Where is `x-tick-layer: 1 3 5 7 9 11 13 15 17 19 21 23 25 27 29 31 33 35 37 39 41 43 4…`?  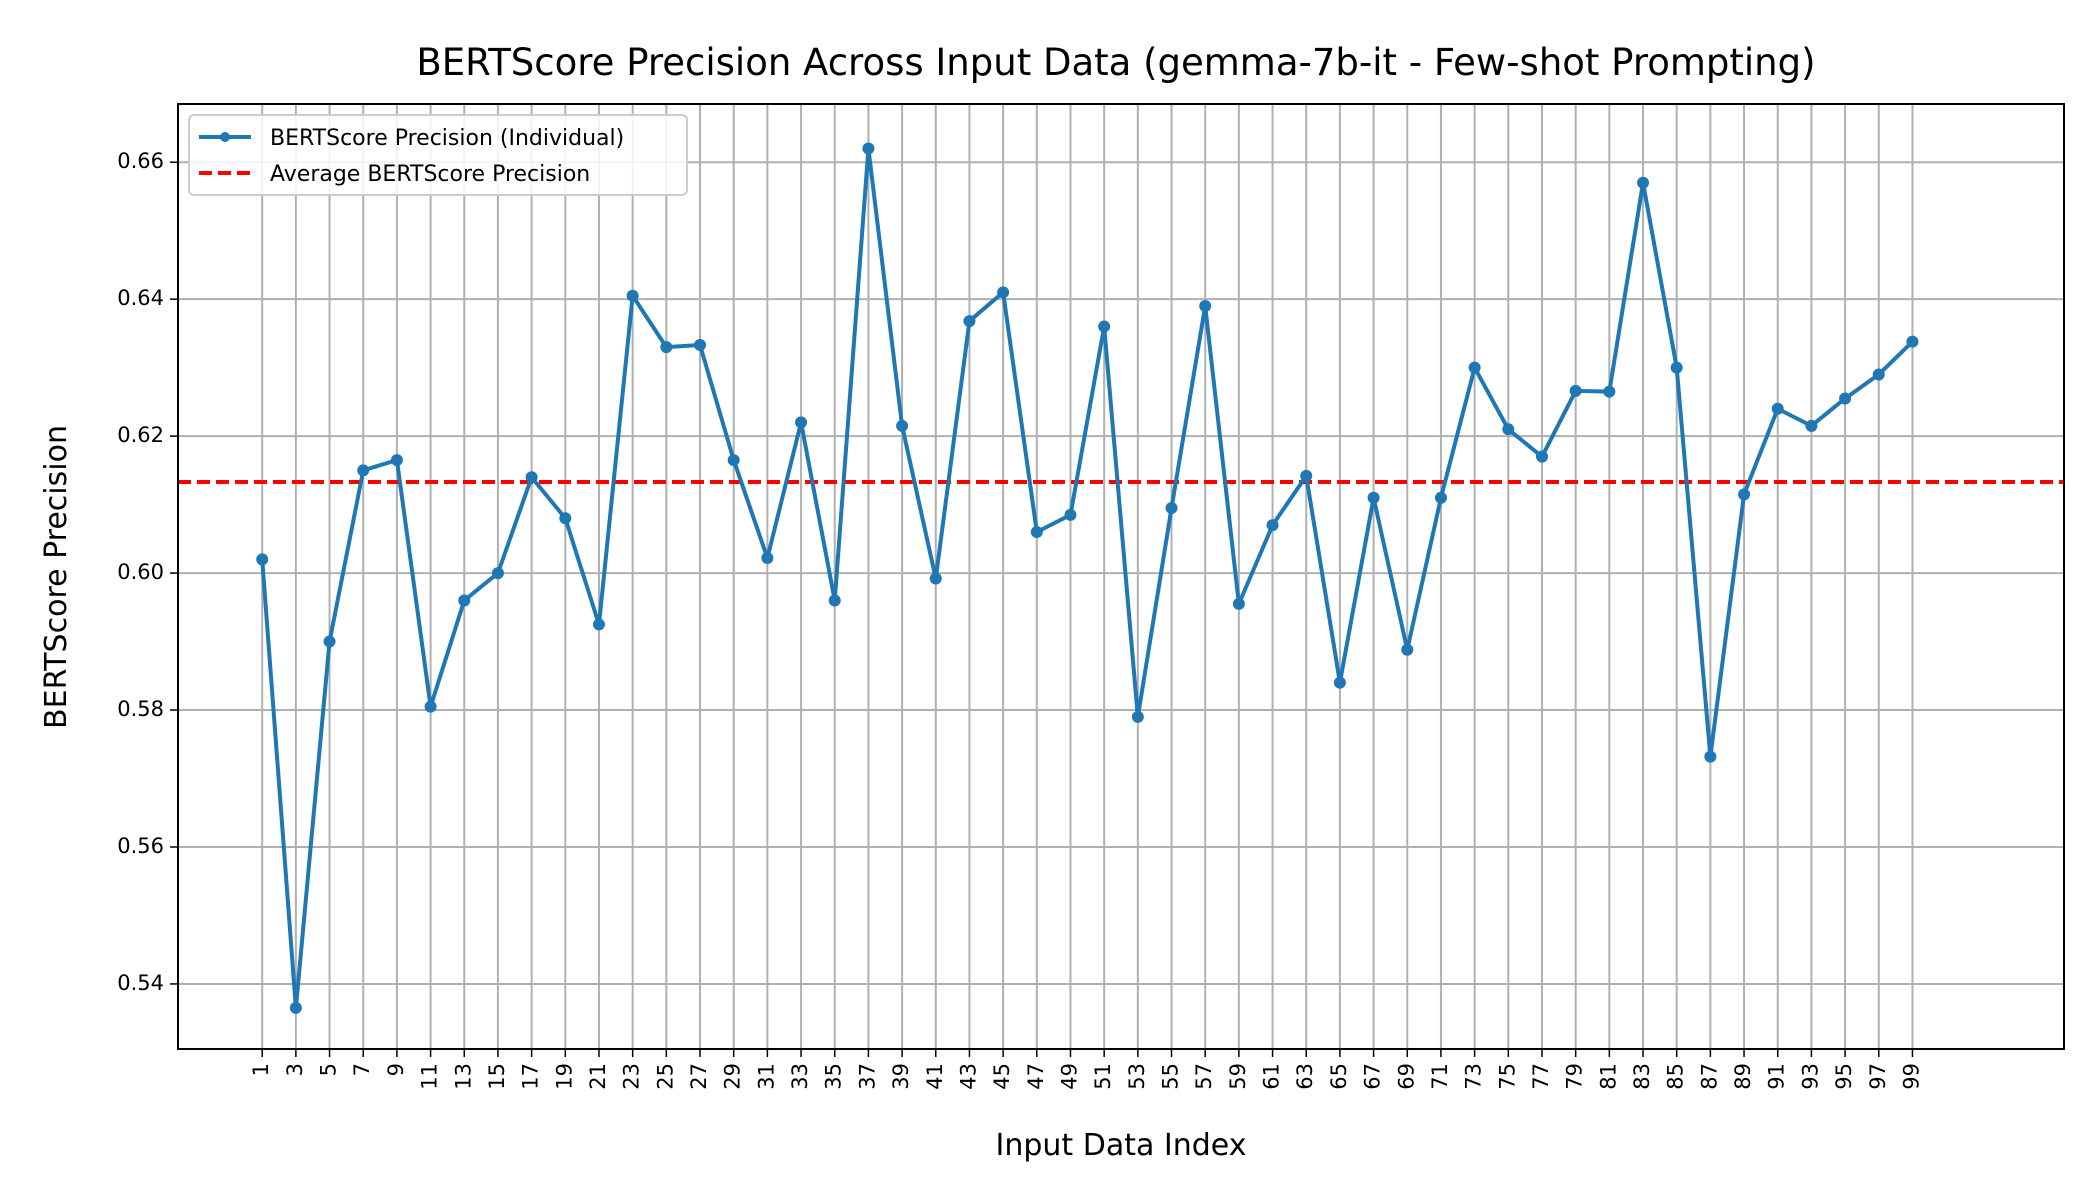 x-tick-layer: 1 3 5 7 9 11 13 15 17 19 21 23 25 27 29 31 33 35 37 39 41 43 4… is located at coordinates (1086, 1069).